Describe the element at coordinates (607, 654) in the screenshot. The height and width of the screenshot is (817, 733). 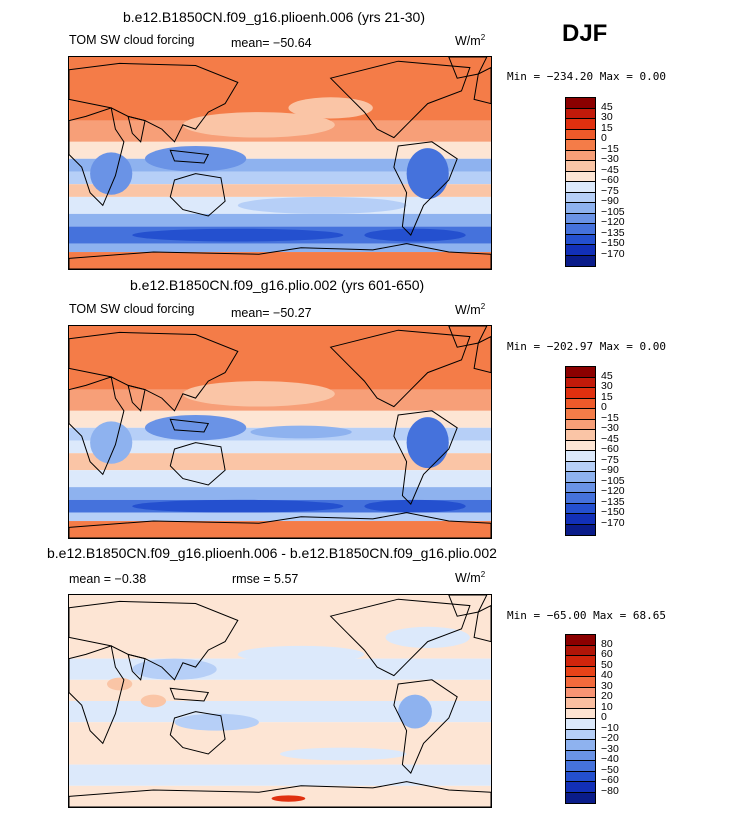
I see `colorbar-tick-label: 60` at that location.